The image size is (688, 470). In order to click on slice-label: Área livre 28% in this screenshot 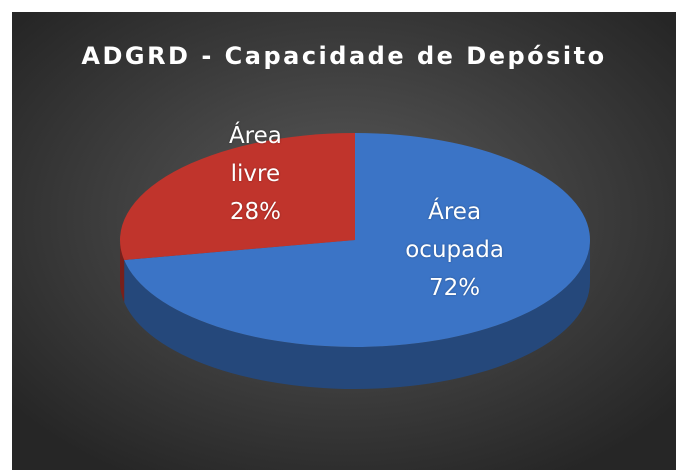, I will do `click(255, 174)`.